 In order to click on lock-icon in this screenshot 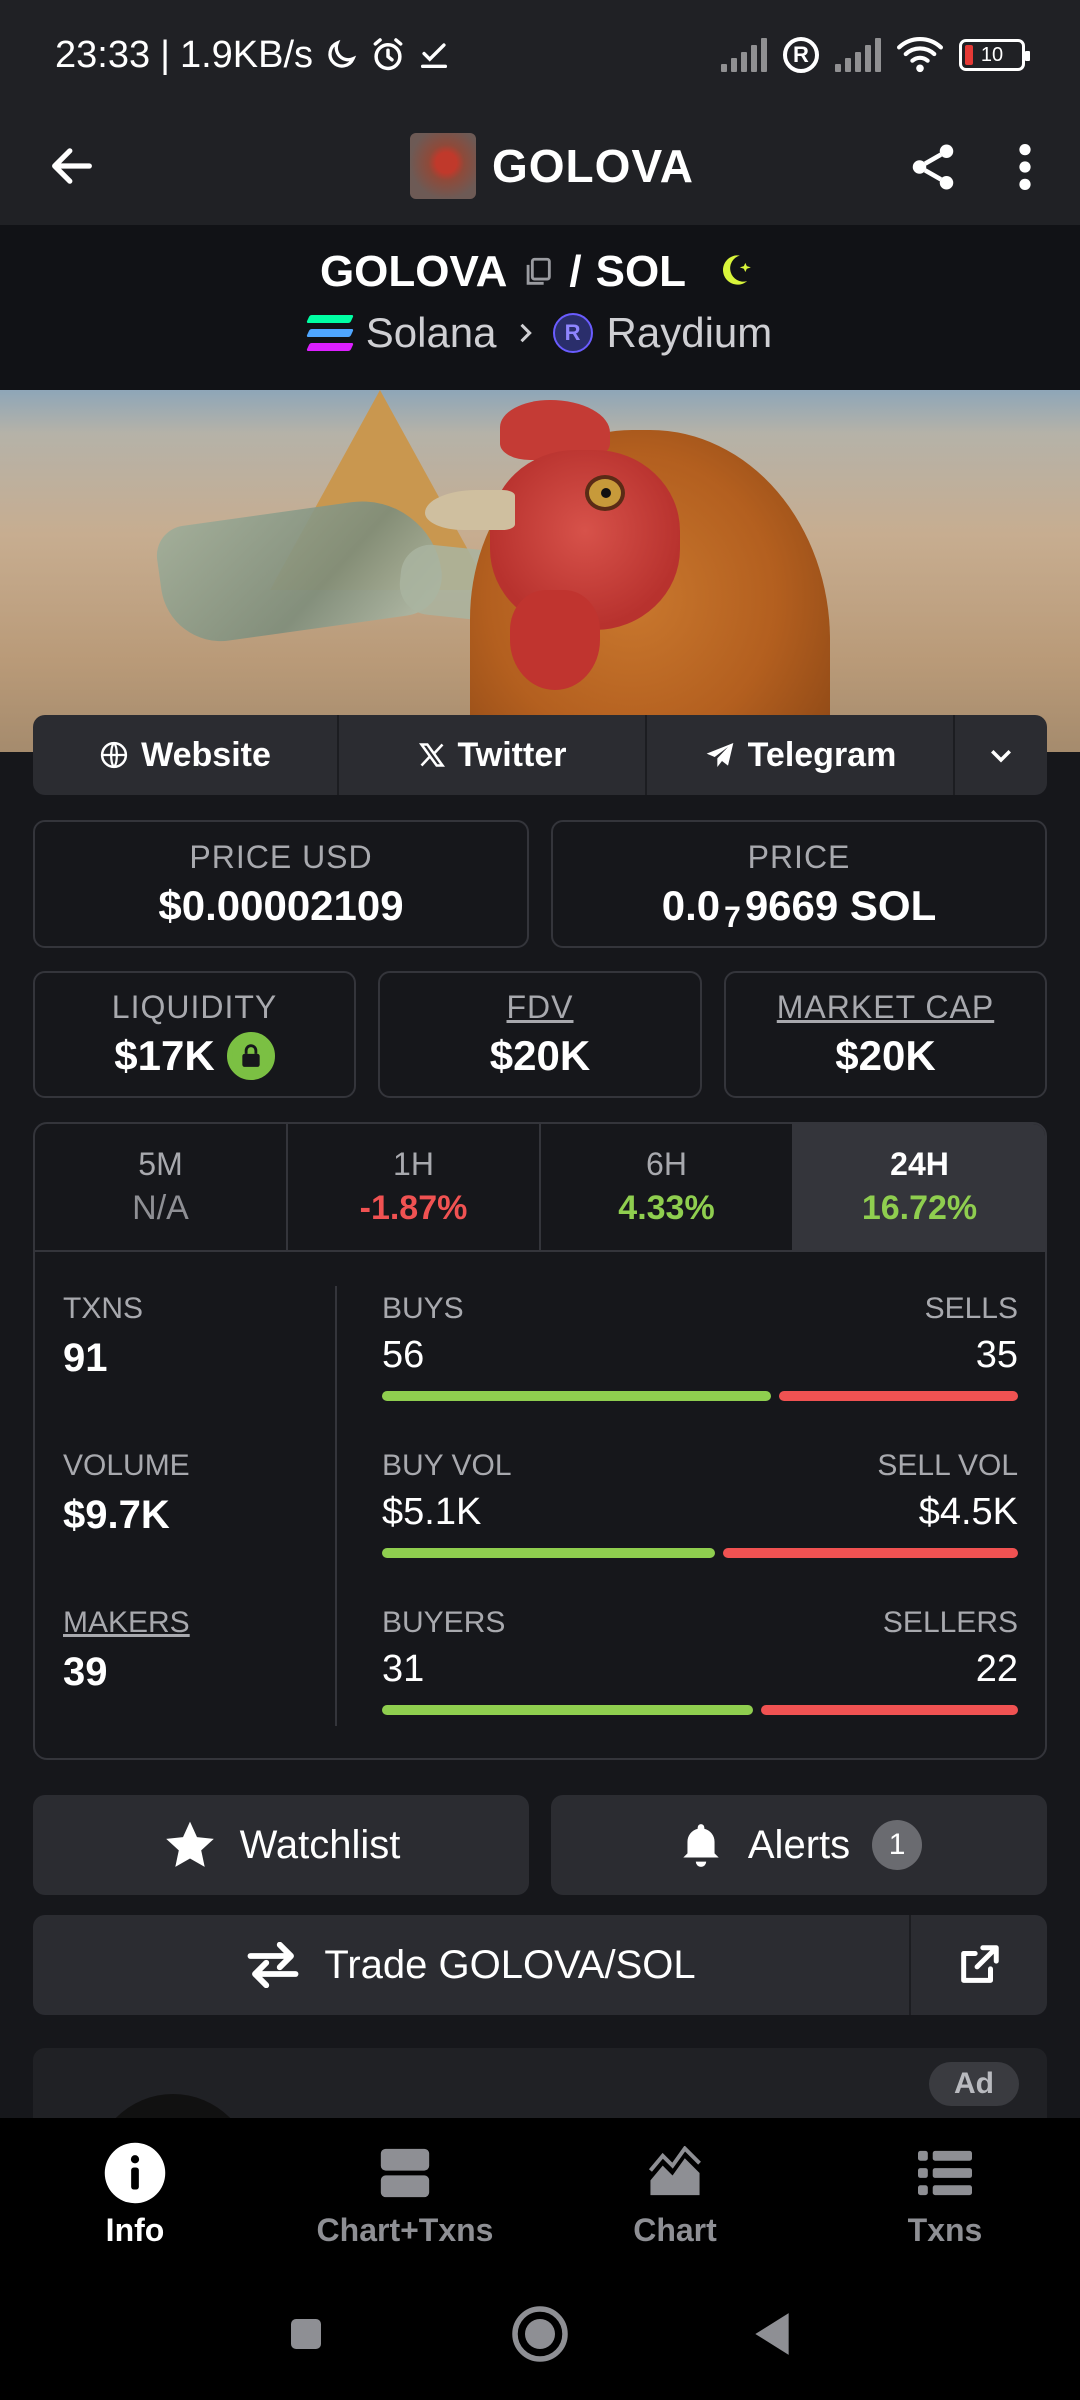, I will do `click(250, 1056)`.